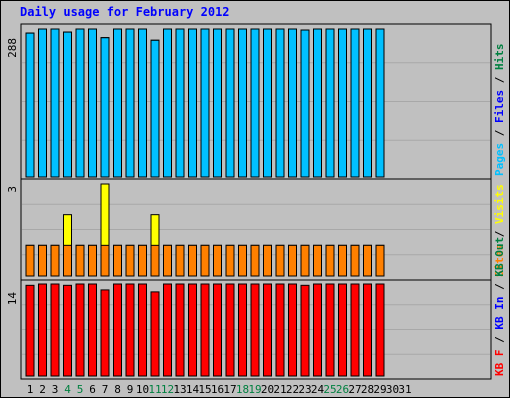  I want to click on legend-item: Pages, so click(499, 159).